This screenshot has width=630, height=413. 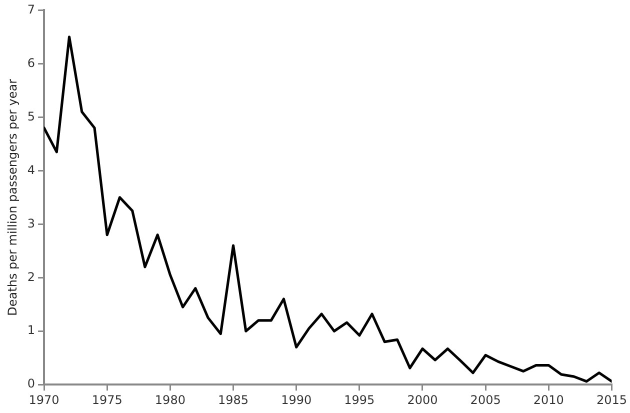 What do you see at coordinates (612, 399) in the screenshot?
I see `x-tick-label: 2015` at bounding box center [612, 399].